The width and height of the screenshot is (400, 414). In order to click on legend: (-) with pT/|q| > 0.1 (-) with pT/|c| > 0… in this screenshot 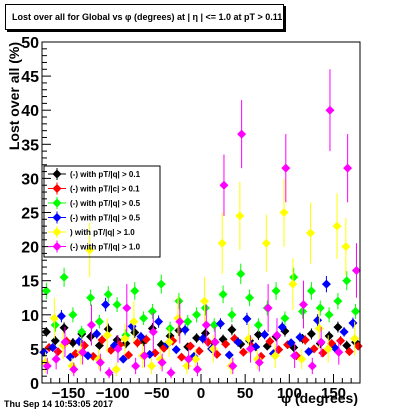, I will do `click(102, 211)`.